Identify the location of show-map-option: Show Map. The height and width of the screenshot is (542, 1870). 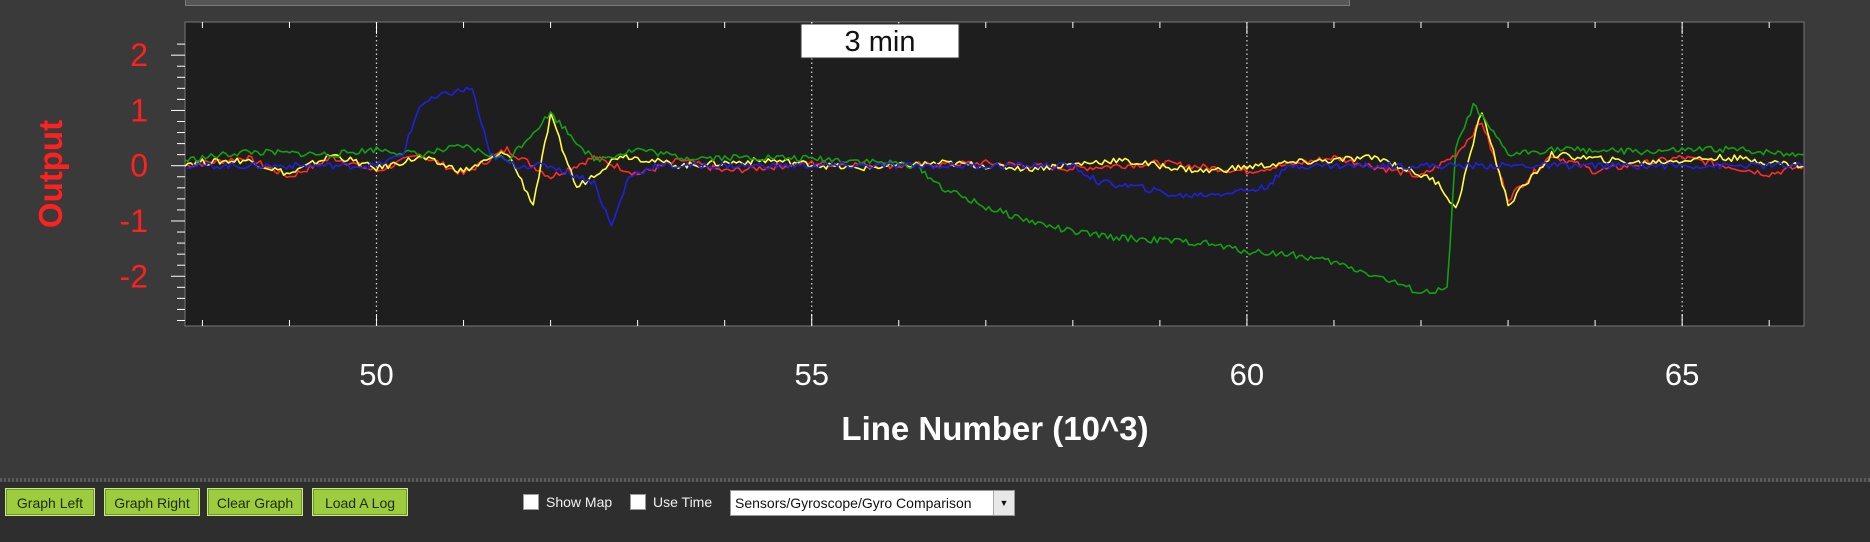
(567, 502).